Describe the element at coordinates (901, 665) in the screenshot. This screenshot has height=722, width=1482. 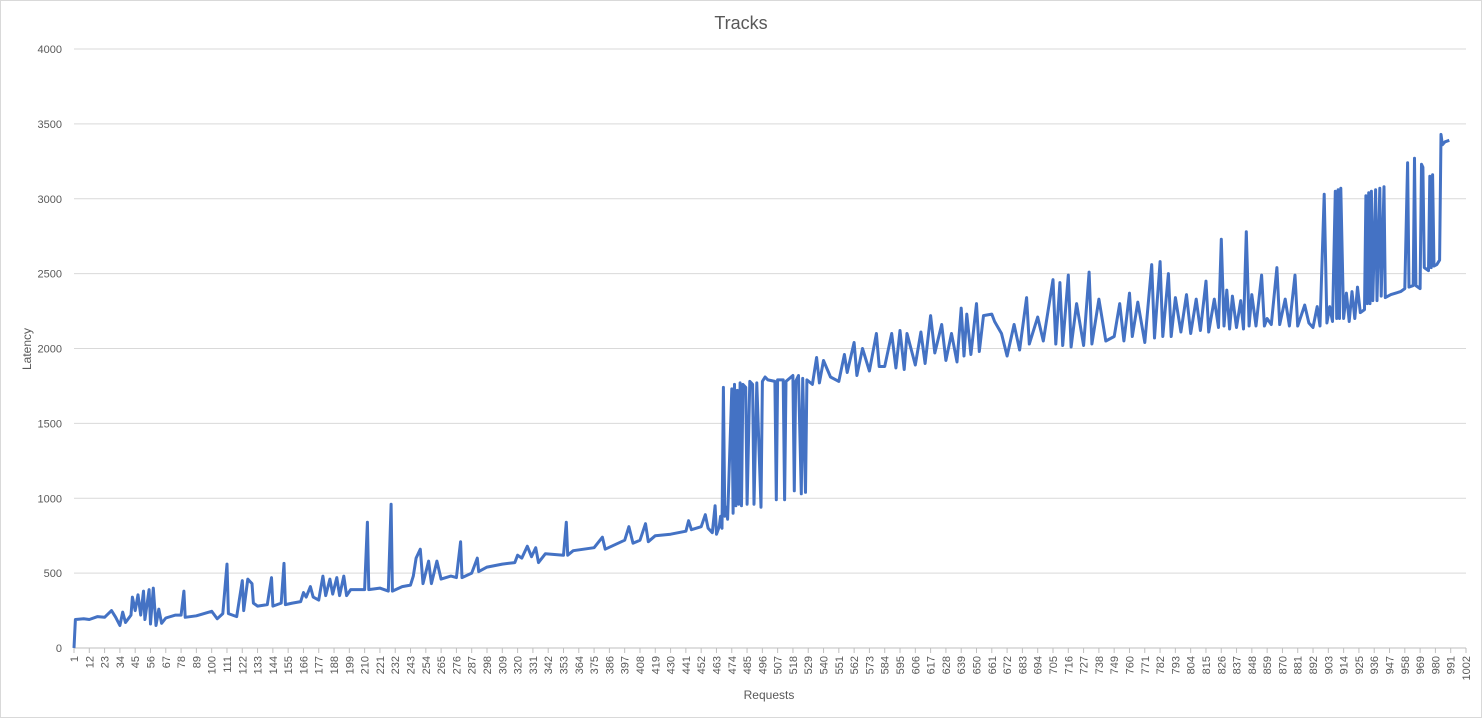
I see `x-tick-label: 595` at that location.